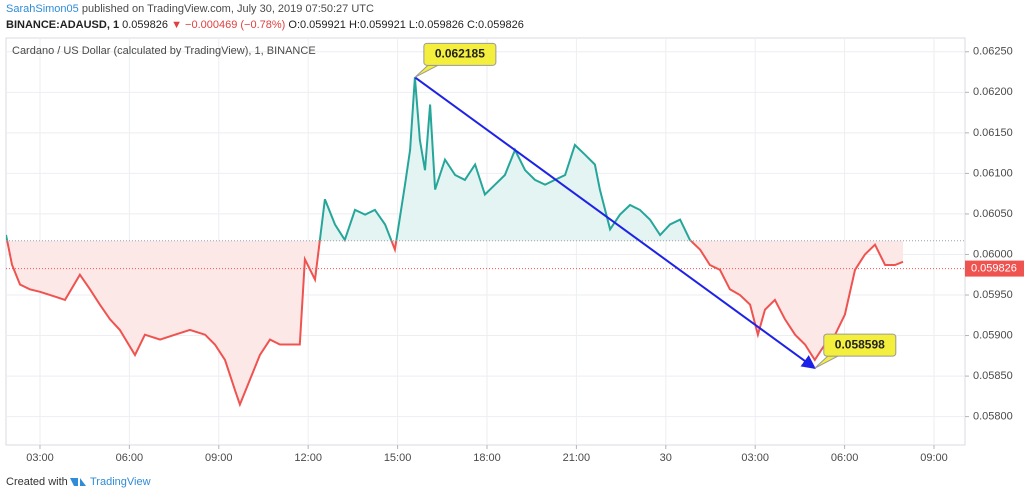 The width and height of the screenshot is (1024, 497). Describe the element at coordinates (993, 254) in the screenshot. I see `y-tick-label: 0.06000` at that location.